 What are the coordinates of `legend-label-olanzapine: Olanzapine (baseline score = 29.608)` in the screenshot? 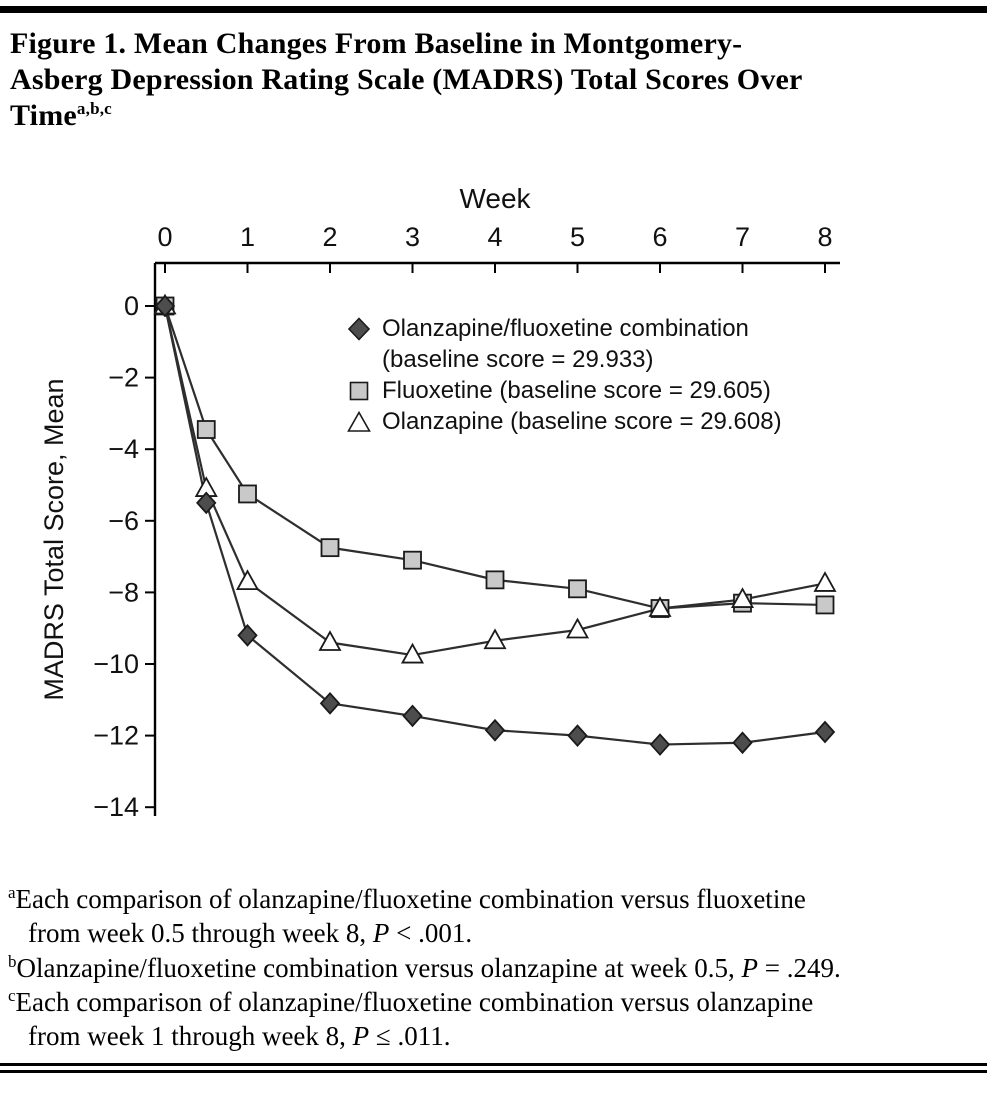 It's located at (582, 422).